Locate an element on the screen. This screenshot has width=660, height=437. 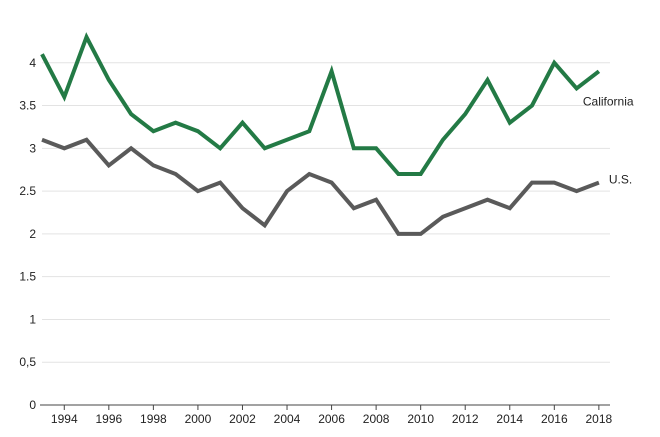
x-tick-label: 2012 is located at coordinates (465, 419).